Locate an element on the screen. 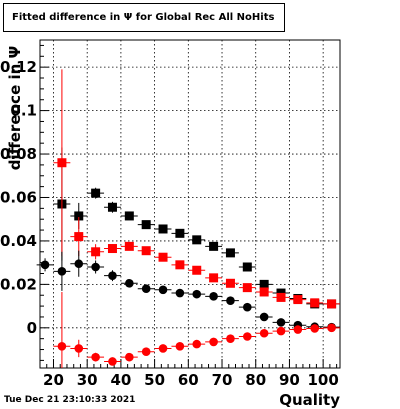 The height and width of the screenshot is (409, 400). y-tick-label: 0.12 is located at coordinates (18, 67).